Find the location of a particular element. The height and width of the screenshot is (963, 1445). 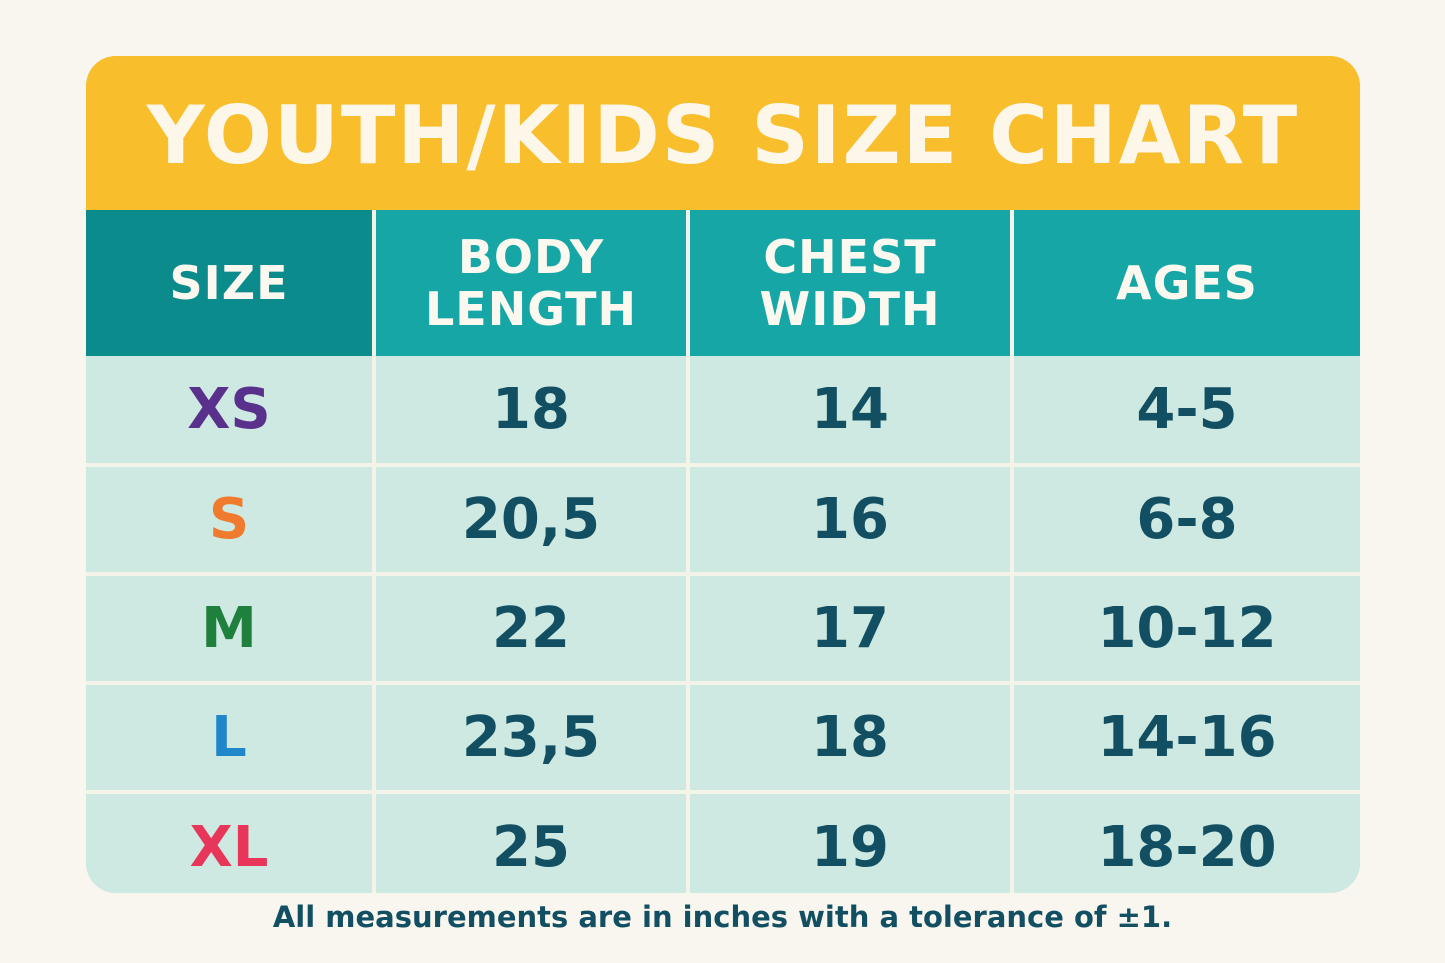

header-ages-label: AGES is located at coordinates (1187, 283).